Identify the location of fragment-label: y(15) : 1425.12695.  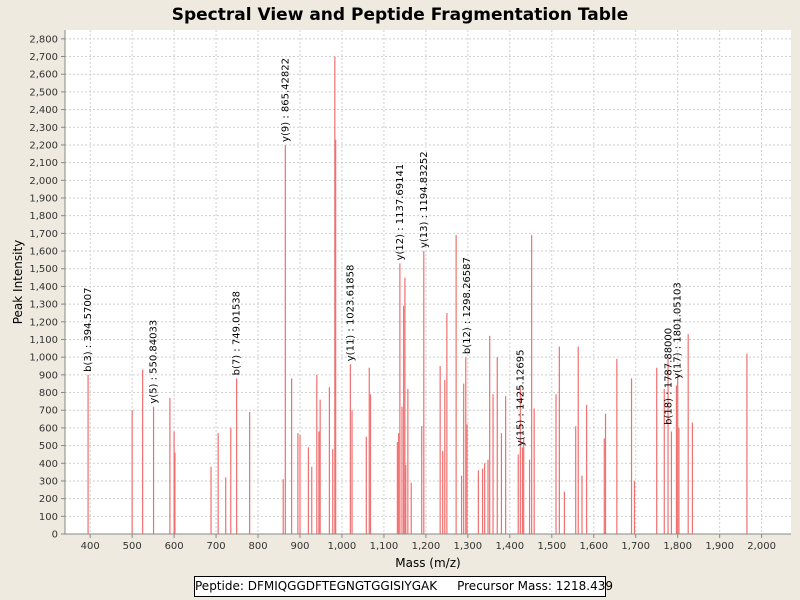
(520, 397).